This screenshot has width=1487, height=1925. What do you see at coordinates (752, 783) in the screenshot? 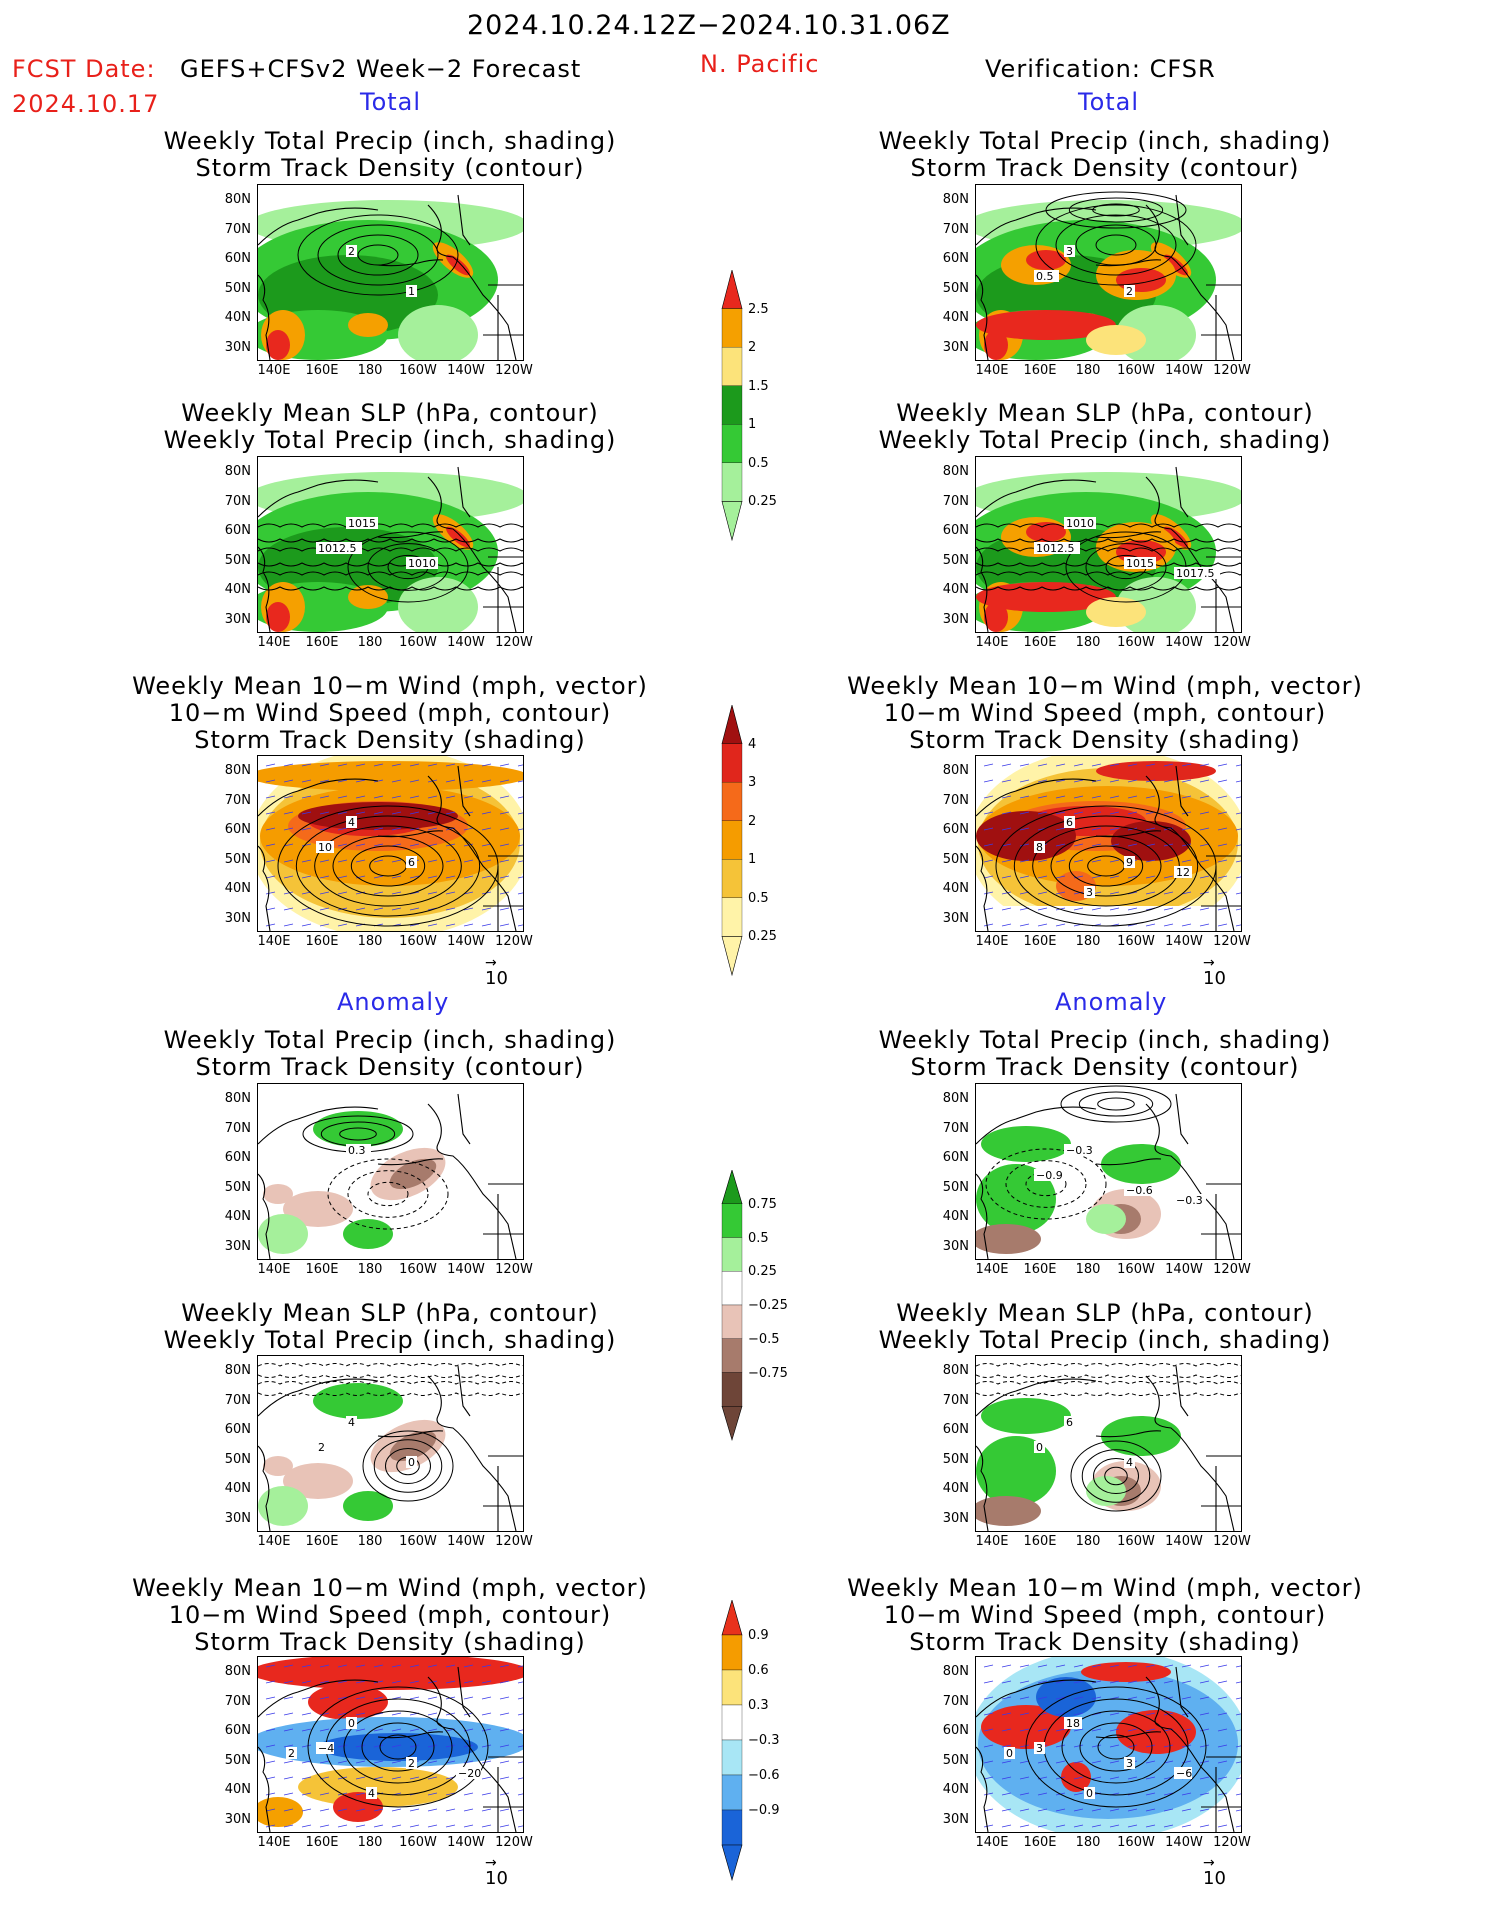
I see `colorbar-label: 3` at bounding box center [752, 783].